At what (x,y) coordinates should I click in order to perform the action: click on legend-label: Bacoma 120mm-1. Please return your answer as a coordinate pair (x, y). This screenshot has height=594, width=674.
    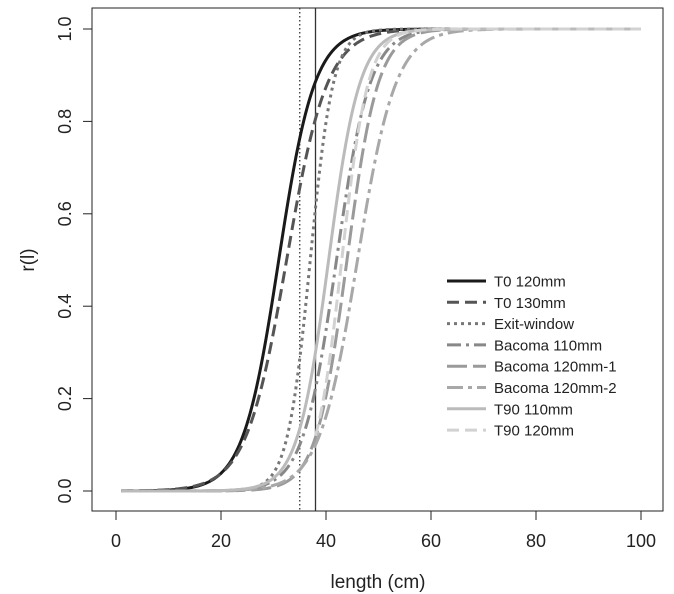
    Looking at the image, I should click on (555, 367).